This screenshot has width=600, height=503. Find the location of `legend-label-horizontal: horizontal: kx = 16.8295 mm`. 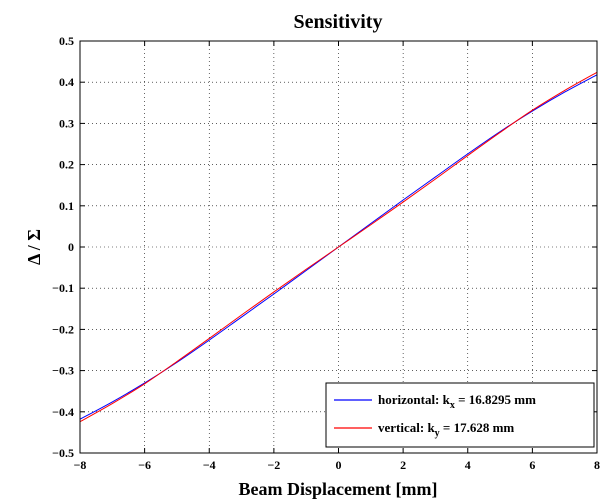

legend-label-horizontal: horizontal: kx = 16.8295 mm is located at coordinates (457, 401).